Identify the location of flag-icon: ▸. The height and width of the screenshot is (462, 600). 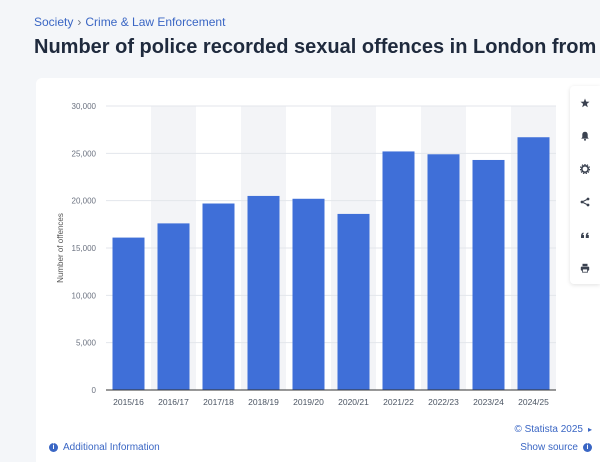
(589, 429).